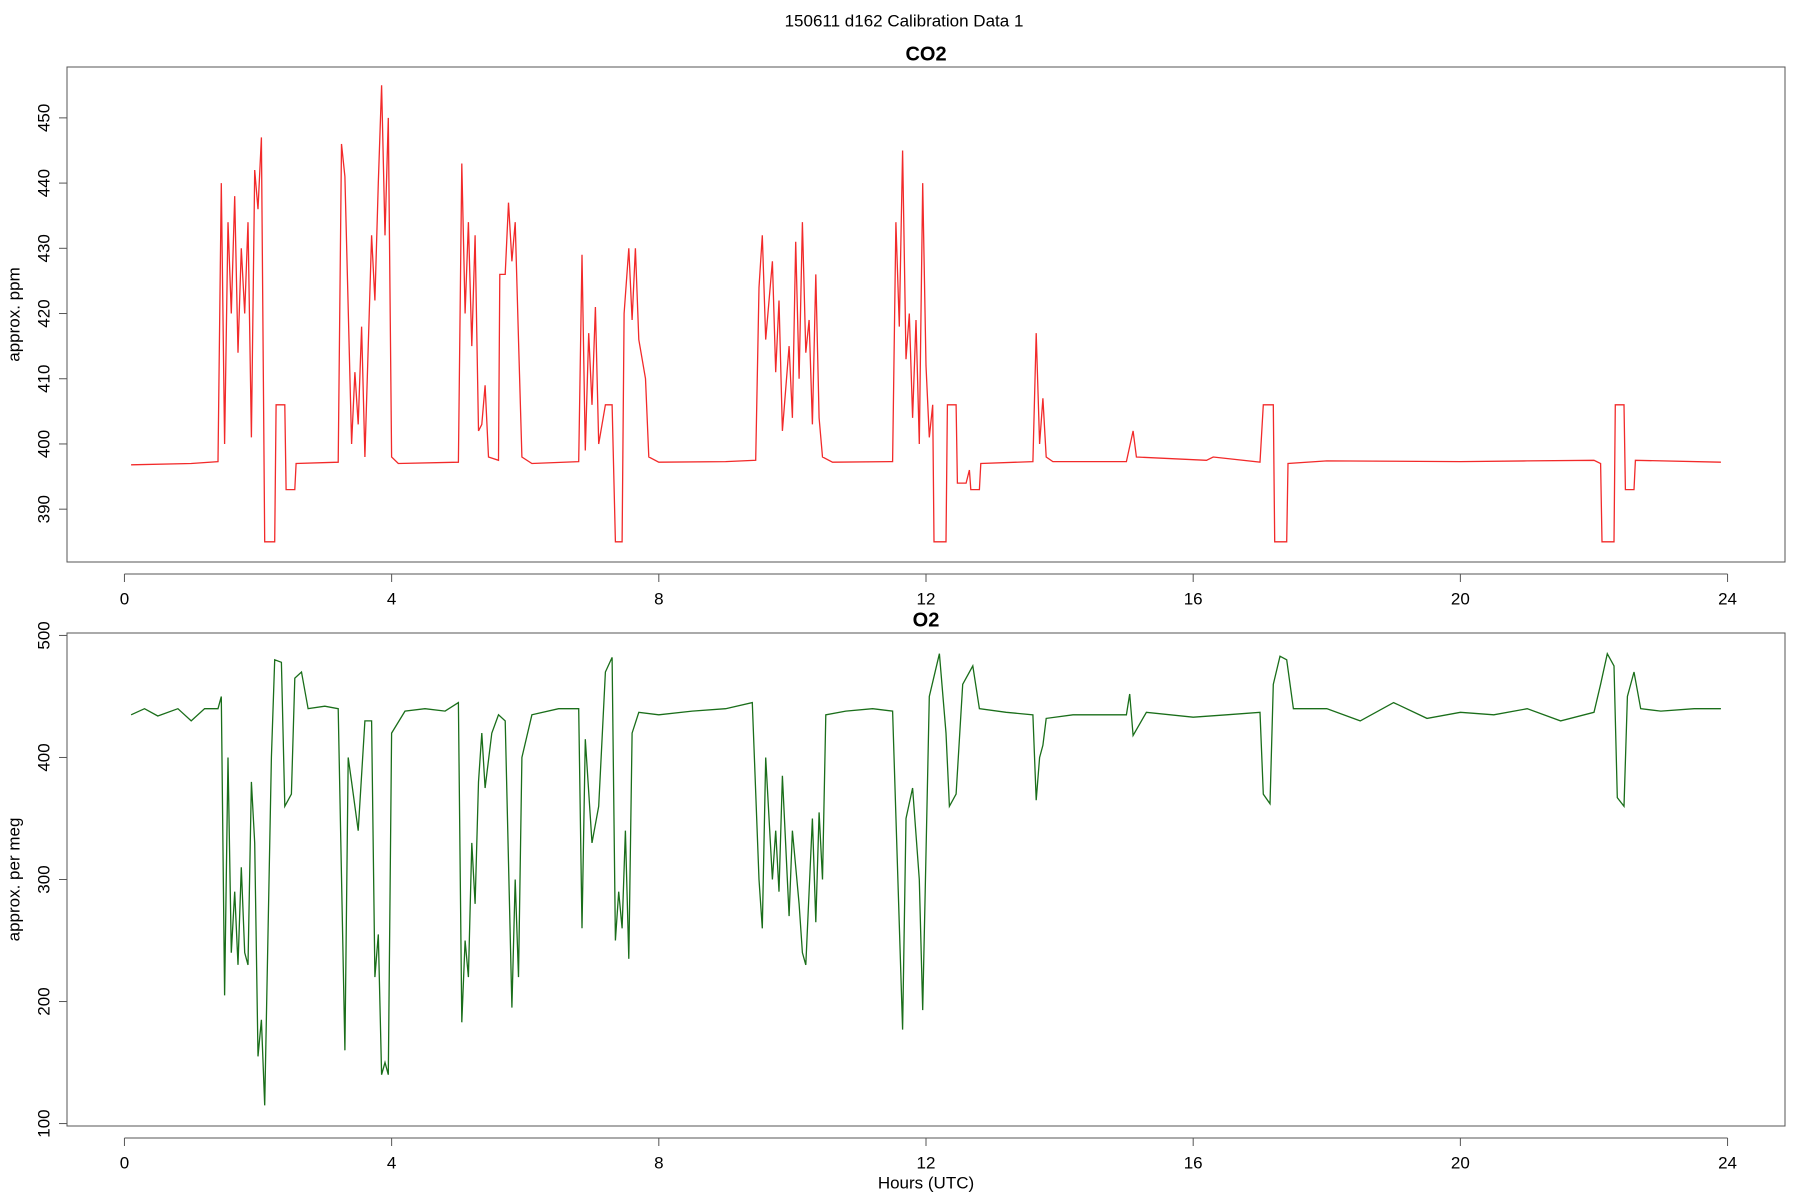 The height and width of the screenshot is (1200, 1800). I want to click on y-tick-label: 430, so click(43, 248).